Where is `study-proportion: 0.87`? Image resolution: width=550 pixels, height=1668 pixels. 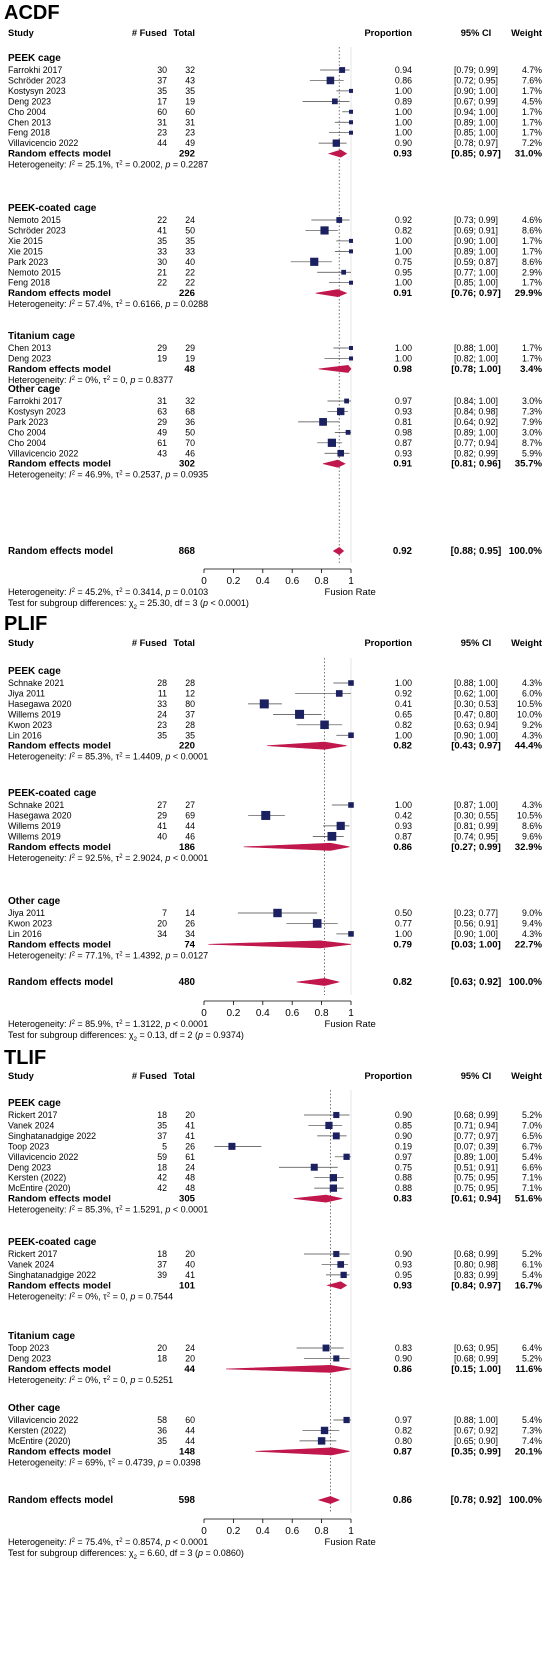 study-proportion: 0.87 is located at coordinates (403, 836).